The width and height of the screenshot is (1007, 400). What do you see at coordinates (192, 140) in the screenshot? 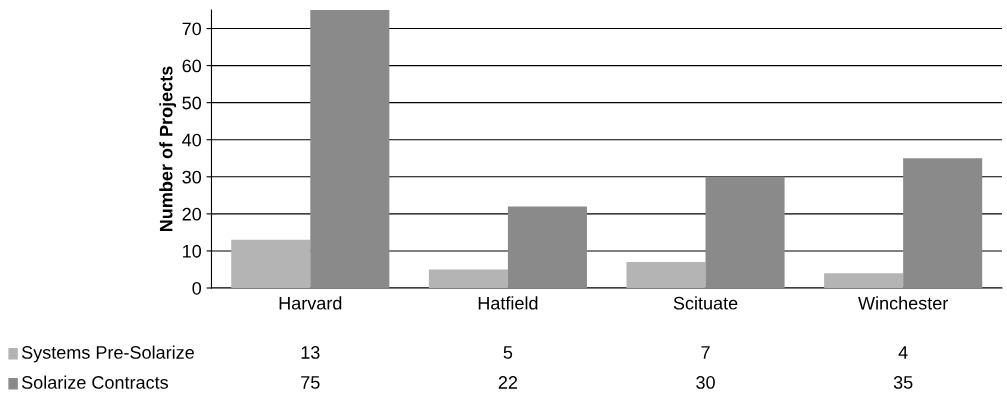
I see `y-tick-label: 40` at bounding box center [192, 140].